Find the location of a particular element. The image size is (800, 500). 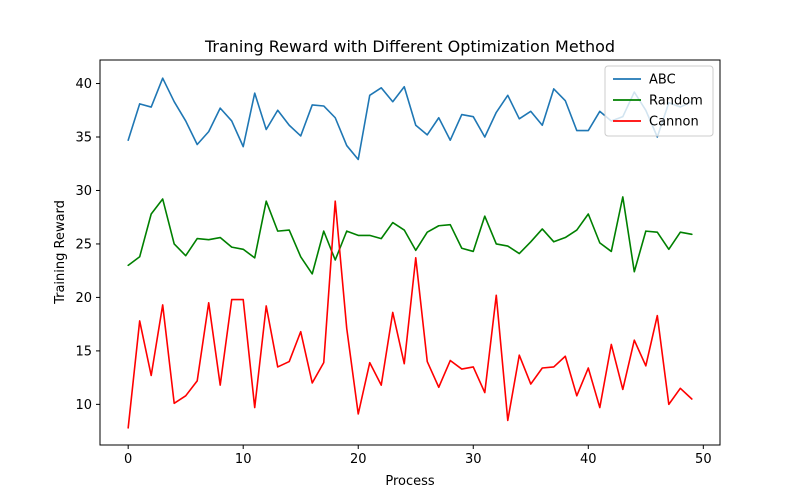

x-tick-label: 30 is located at coordinates (473, 459).